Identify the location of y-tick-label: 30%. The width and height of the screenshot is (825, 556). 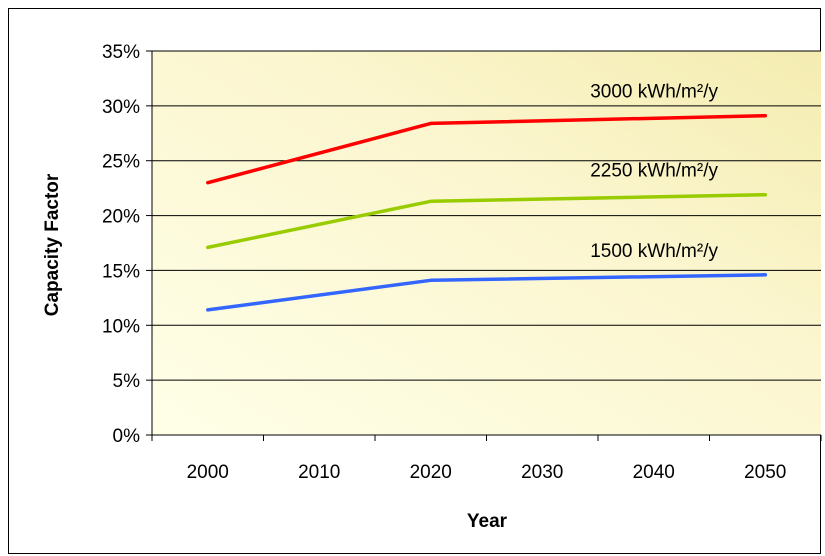
(121, 107).